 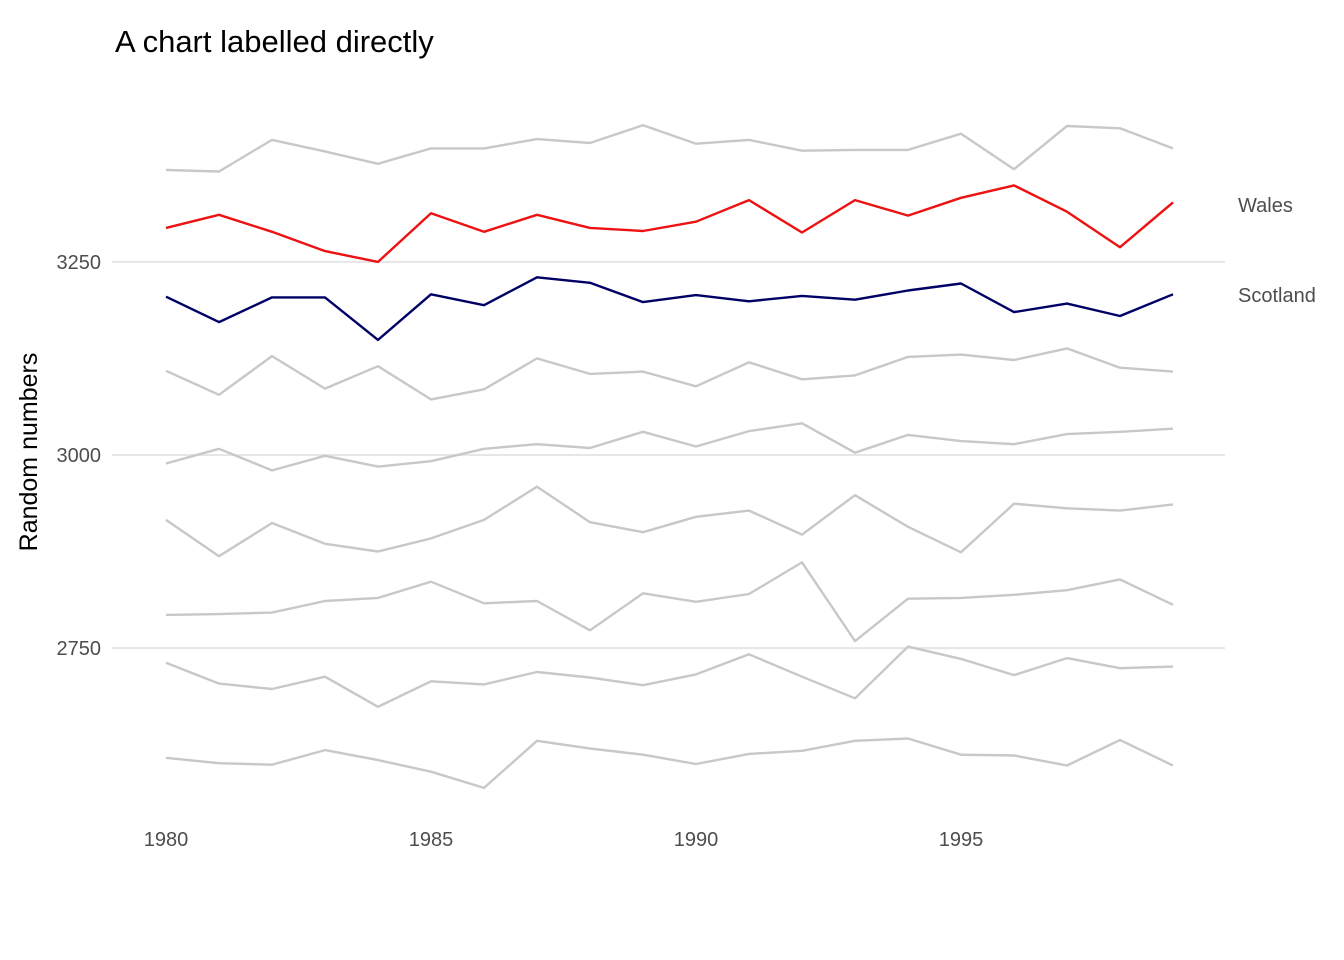 I want to click on x-tick-label: 1985, so click(x=431, y=840).